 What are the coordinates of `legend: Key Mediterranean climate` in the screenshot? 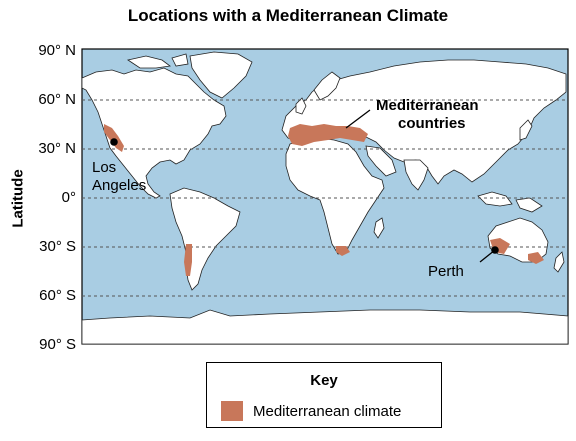 It's located at (324, 395).